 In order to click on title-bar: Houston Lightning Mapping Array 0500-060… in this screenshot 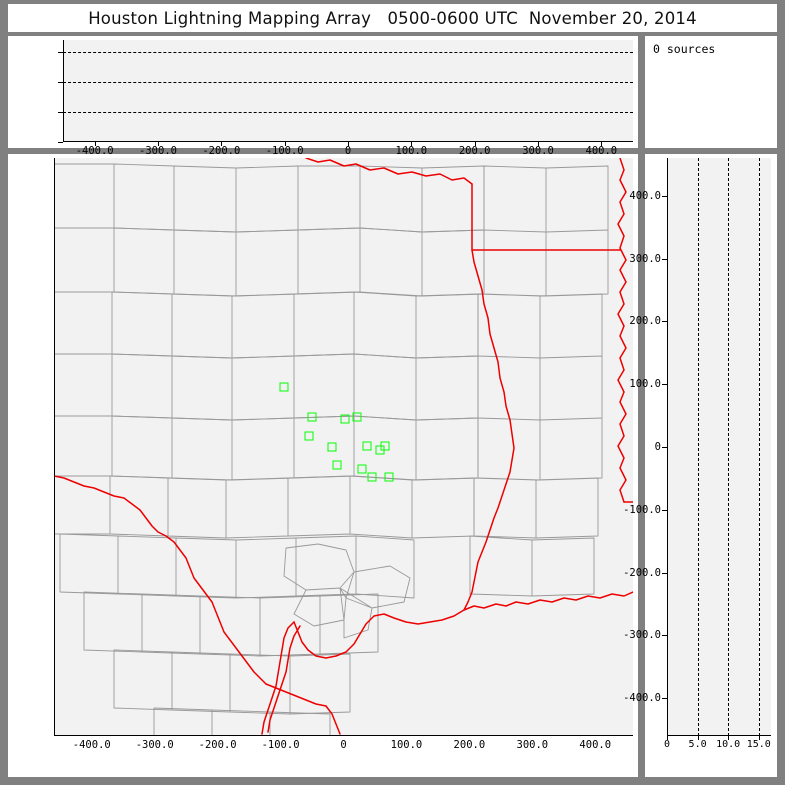, I will do `click(392, 18)`.